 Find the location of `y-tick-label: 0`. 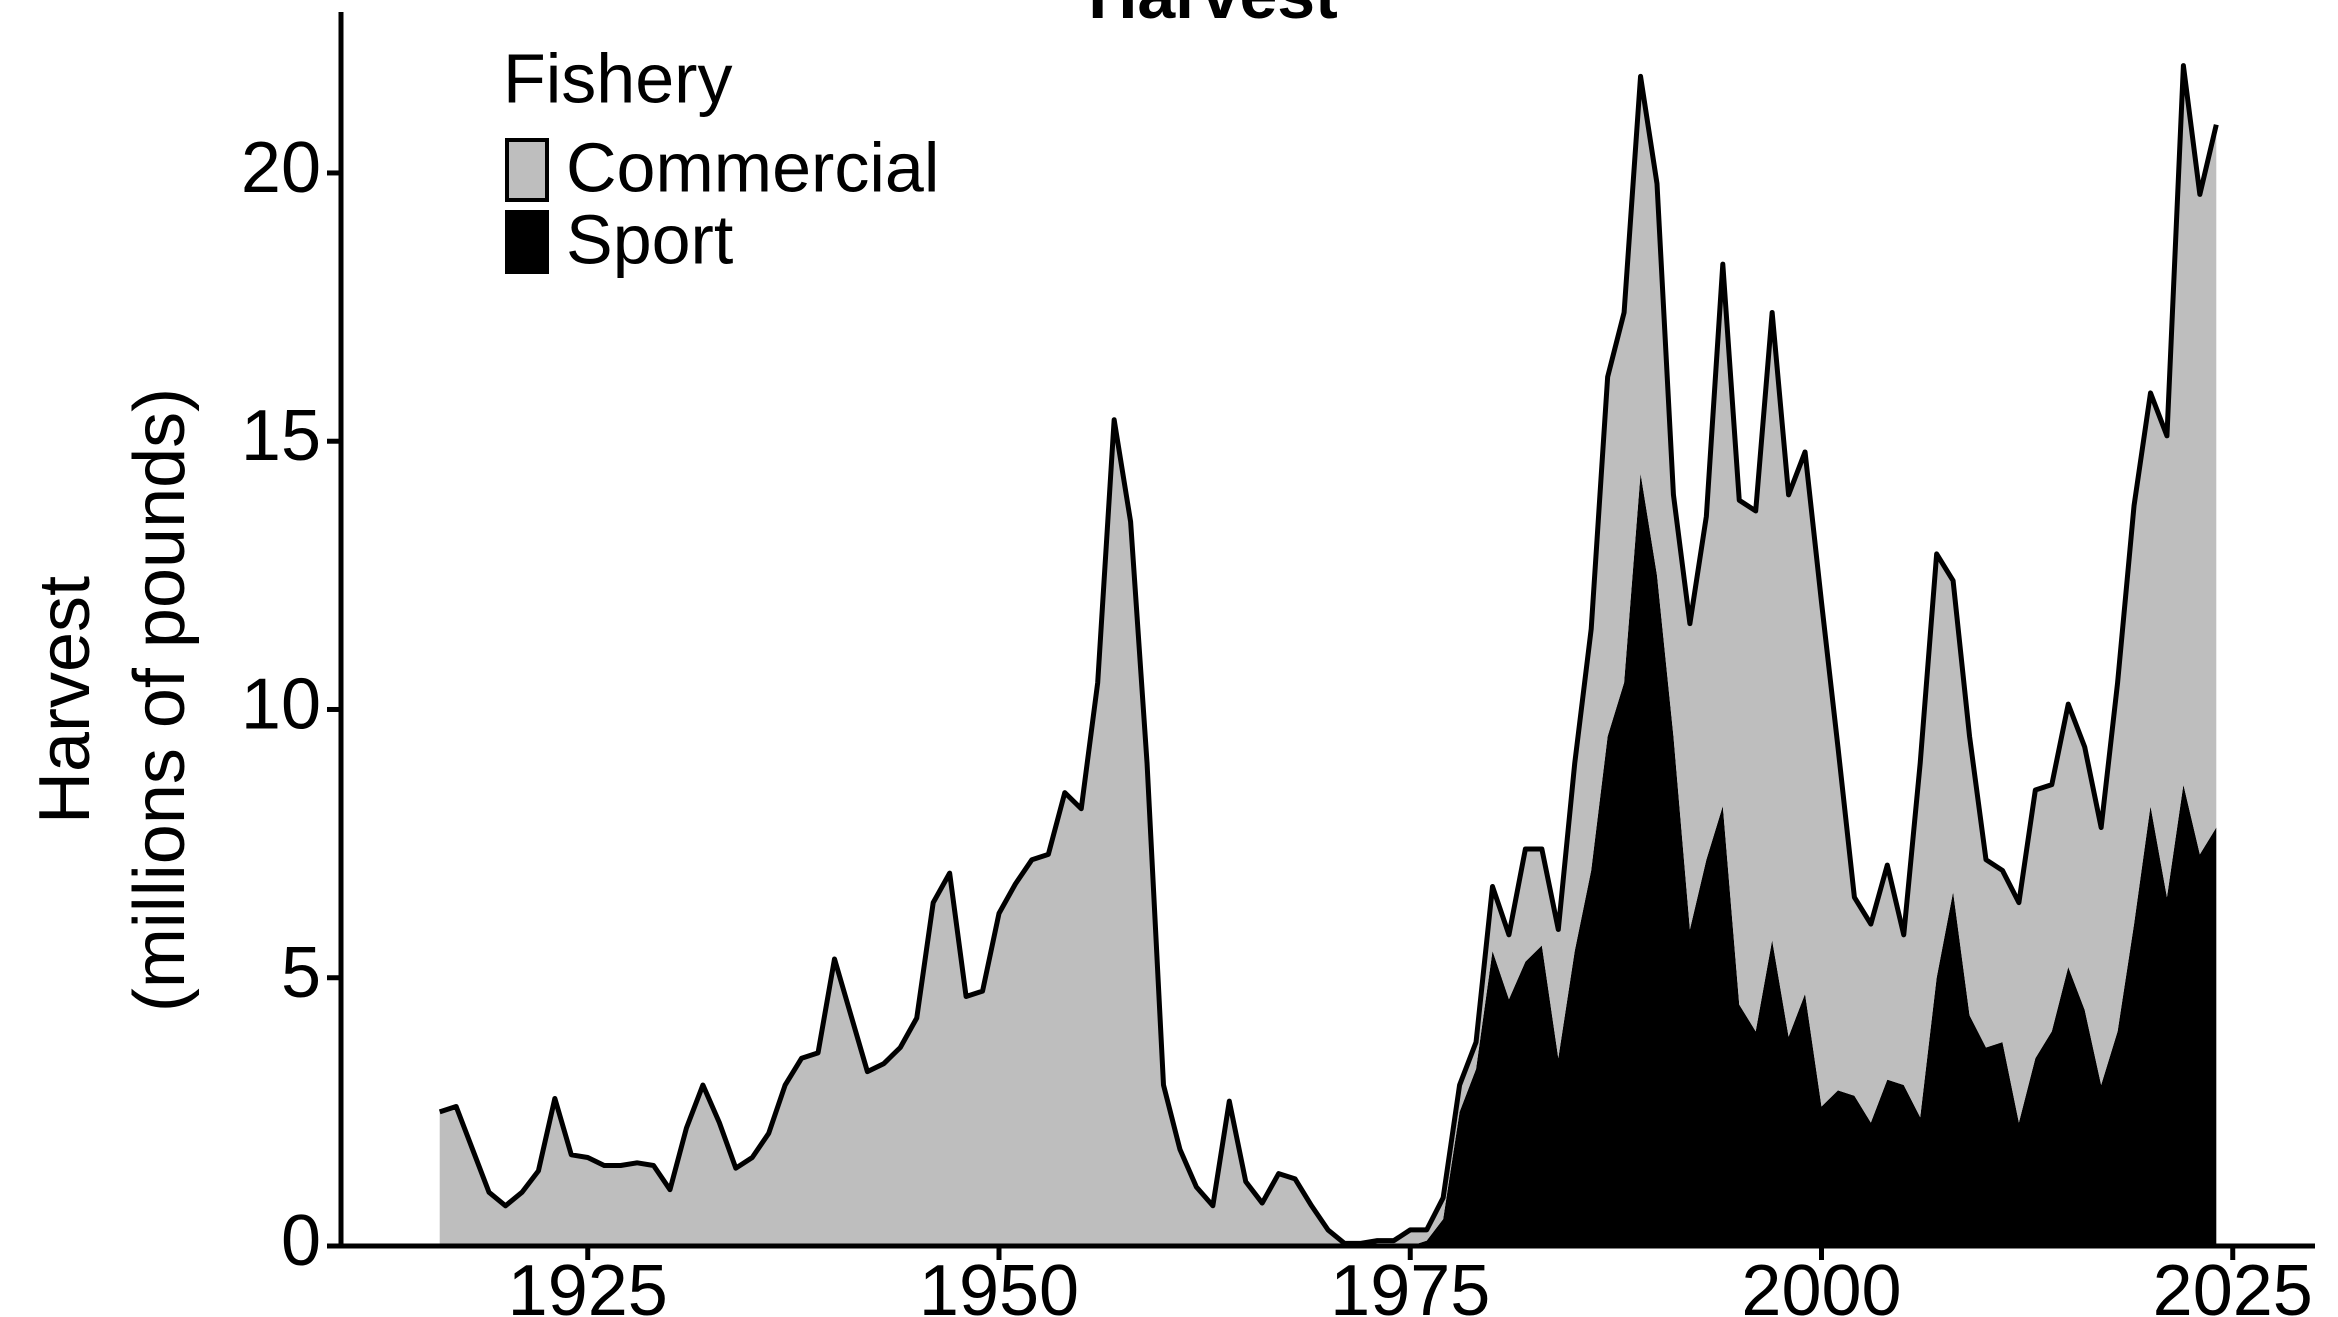

y-tick-label: 0 is located at coordinates (301, 1241).